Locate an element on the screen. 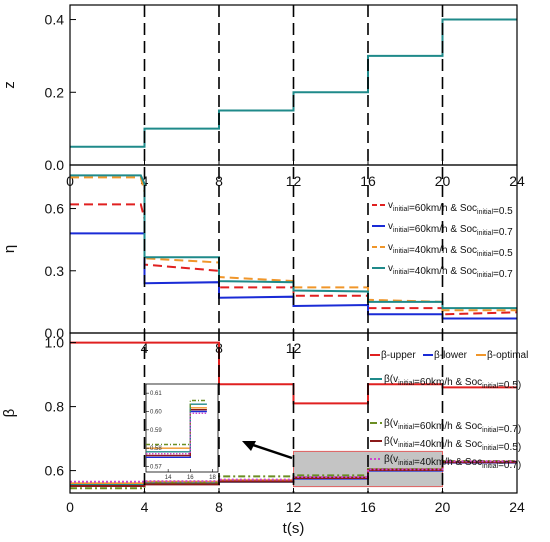 The height and width of the screenshot is (542, 550). x-axis-label: t(s) is located at coordinates (294, 528).